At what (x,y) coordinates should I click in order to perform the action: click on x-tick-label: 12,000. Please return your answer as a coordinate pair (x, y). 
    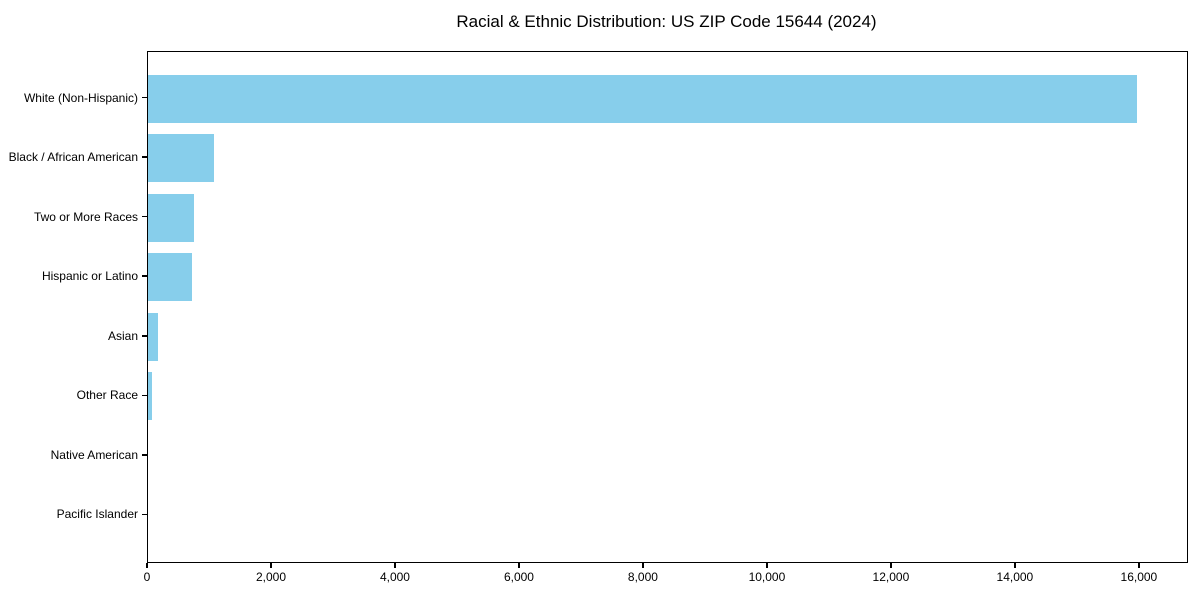
    Looking at the image, I should click on (891, 577).